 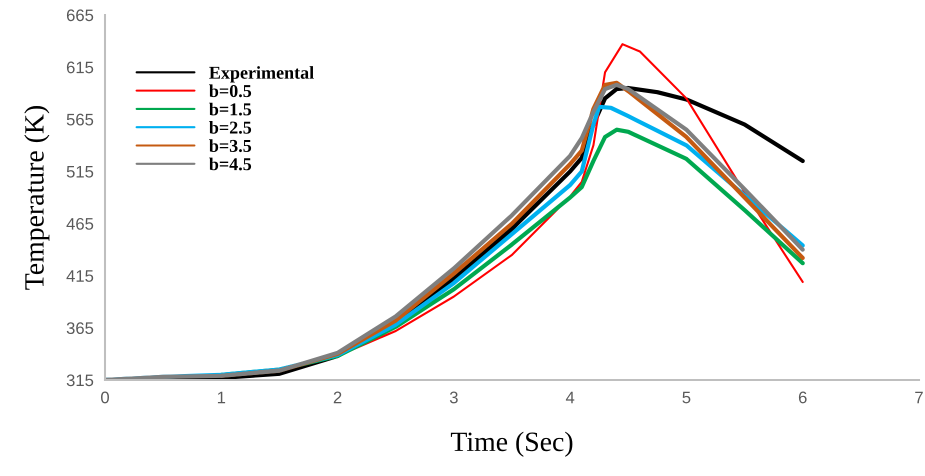 I want to click on y-tick-label: 365, so click(x=80, y=328).